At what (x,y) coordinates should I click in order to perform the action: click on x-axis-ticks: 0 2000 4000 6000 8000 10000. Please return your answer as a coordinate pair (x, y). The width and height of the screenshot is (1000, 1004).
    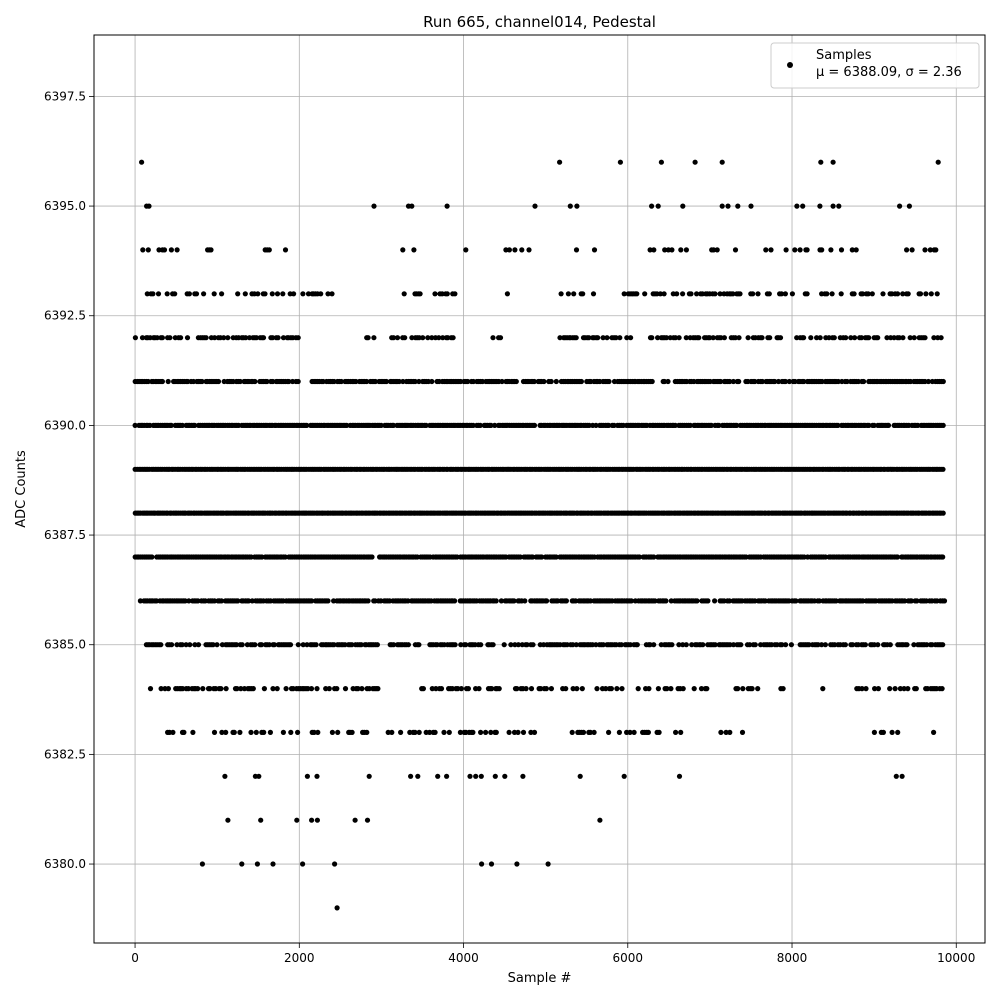
    Looking at the image, I should click on (553, 954).